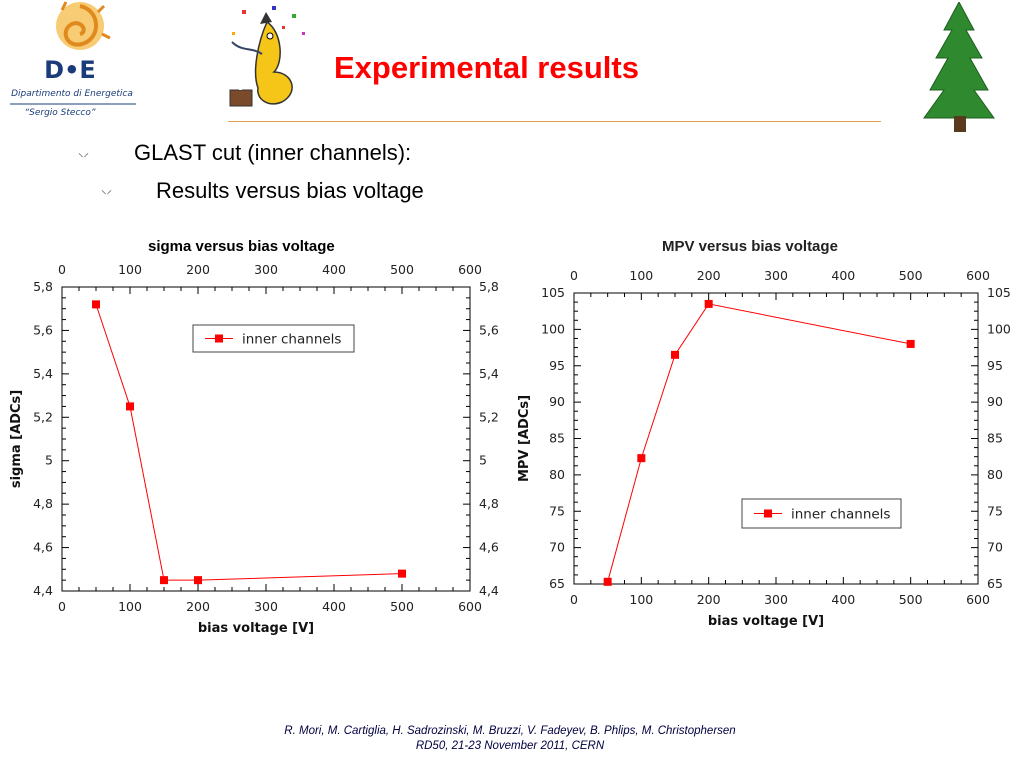 The image size is (1023, 767). What do you see at coordinates (557, 438) in the screenshot?
I see `y-tick-label: 85` at bounding box center [557, 438].